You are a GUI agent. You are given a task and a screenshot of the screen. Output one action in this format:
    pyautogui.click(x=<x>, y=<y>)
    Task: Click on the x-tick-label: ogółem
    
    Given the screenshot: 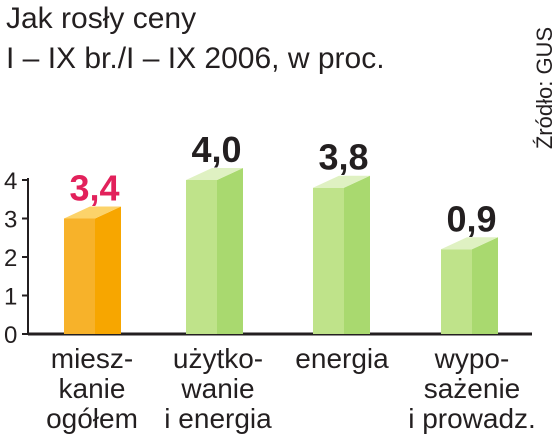 What is the action you would take?
    pyautogui.click(x=92, y=418)
    